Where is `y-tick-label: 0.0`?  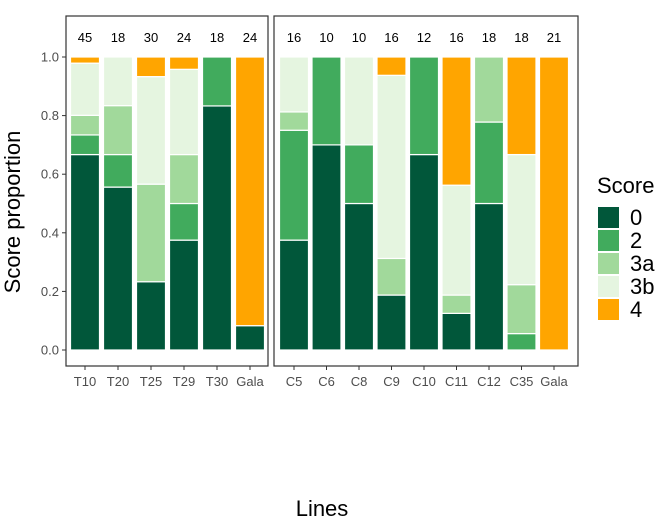 y-tick-label: 0.0 is located at coordinates (50, 350).